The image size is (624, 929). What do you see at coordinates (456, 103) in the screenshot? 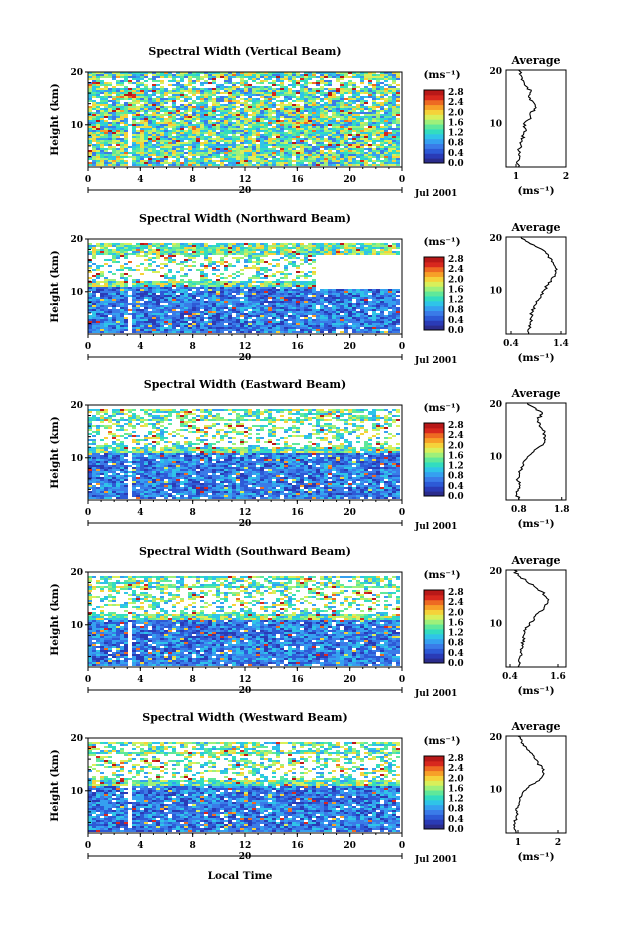
I see `colorbar-tick-label: 2.4` at bounding box center [456, 103].